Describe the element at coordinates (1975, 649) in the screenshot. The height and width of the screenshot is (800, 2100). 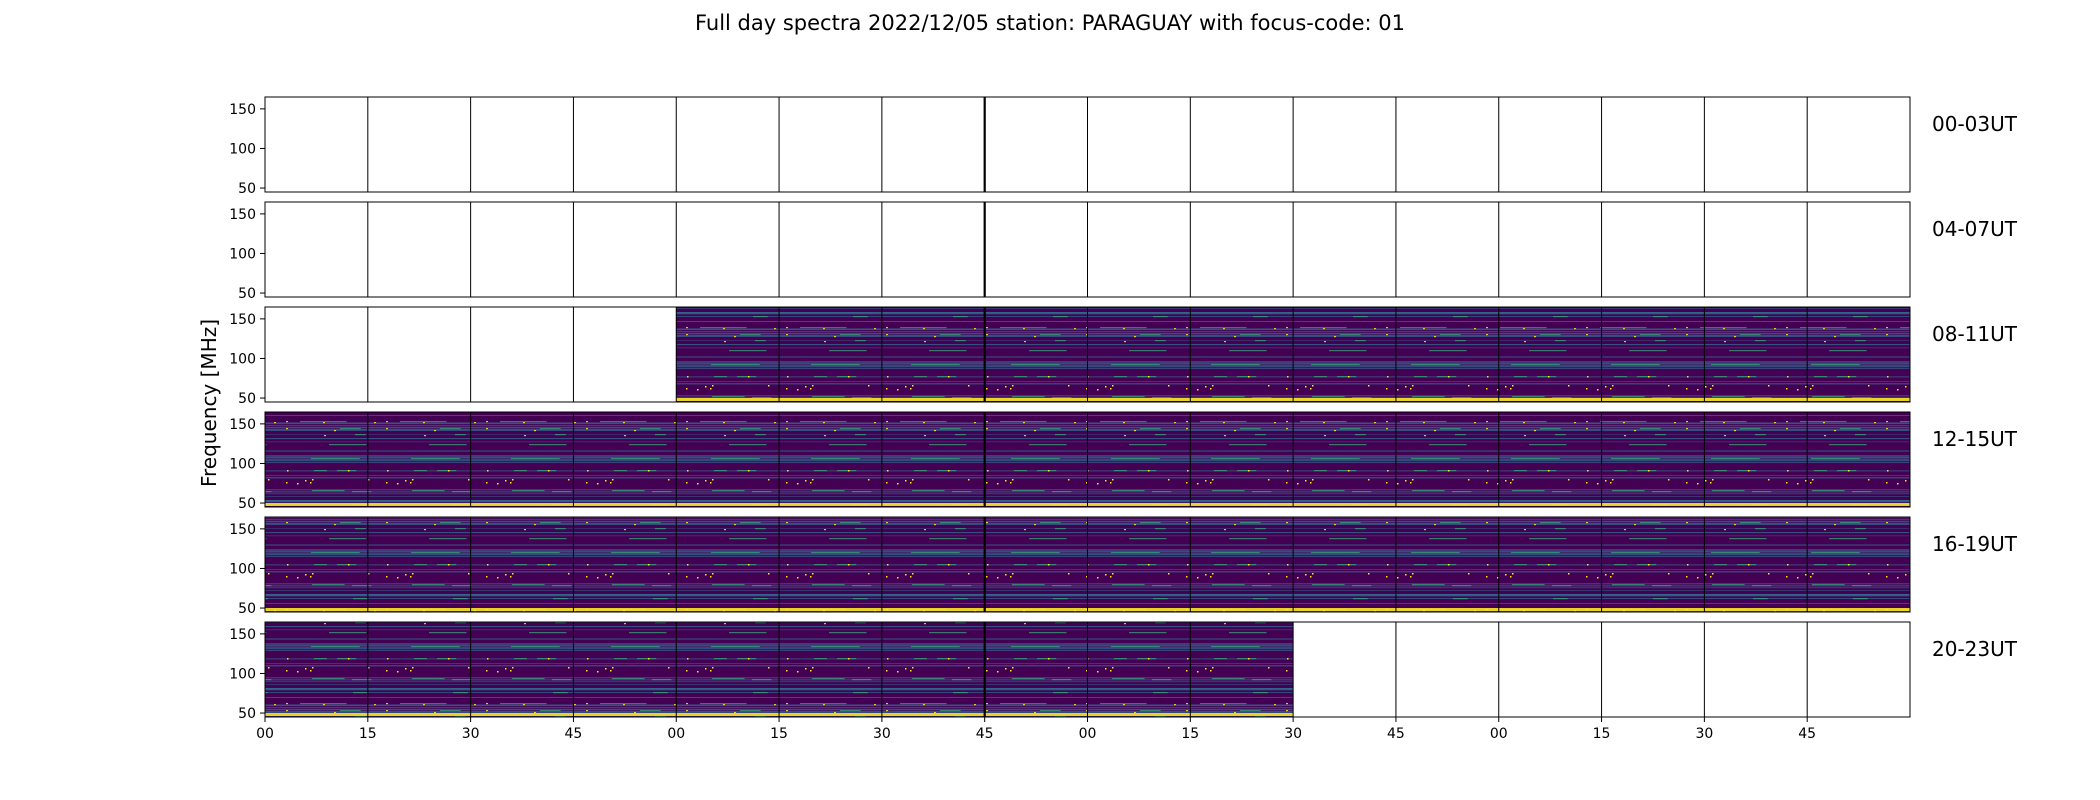
I see `row-label: 20-23UT` at that location.